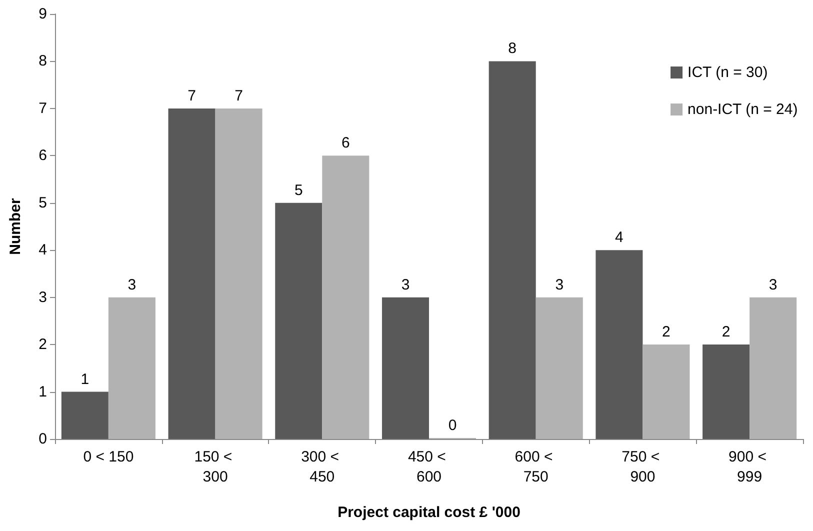  Describe the element at coordinates (42, 61) in the screenshot. I see `y-tick-label: 8` at that location.